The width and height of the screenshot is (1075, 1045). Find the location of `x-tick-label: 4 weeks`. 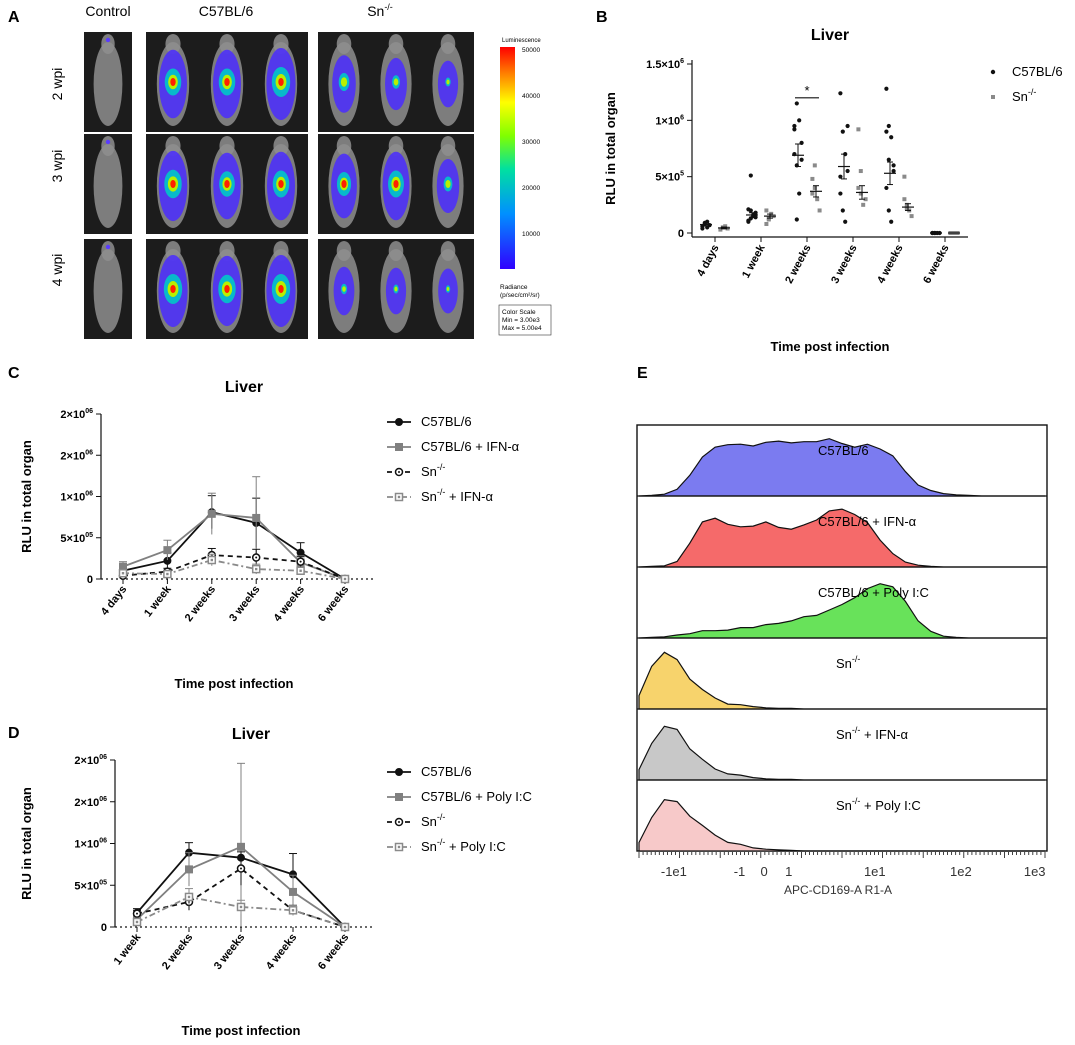

x-tick-label: 4 weeks is located at coordinates (281, 951).